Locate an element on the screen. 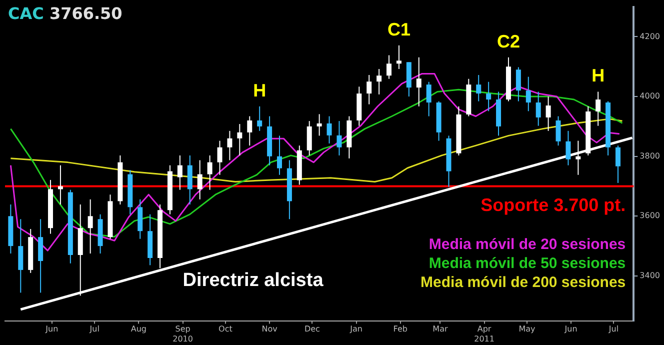 The width and height of the screenshot is (664, 345). y-tick-label: 3600 is located at coordinates (650, 215).